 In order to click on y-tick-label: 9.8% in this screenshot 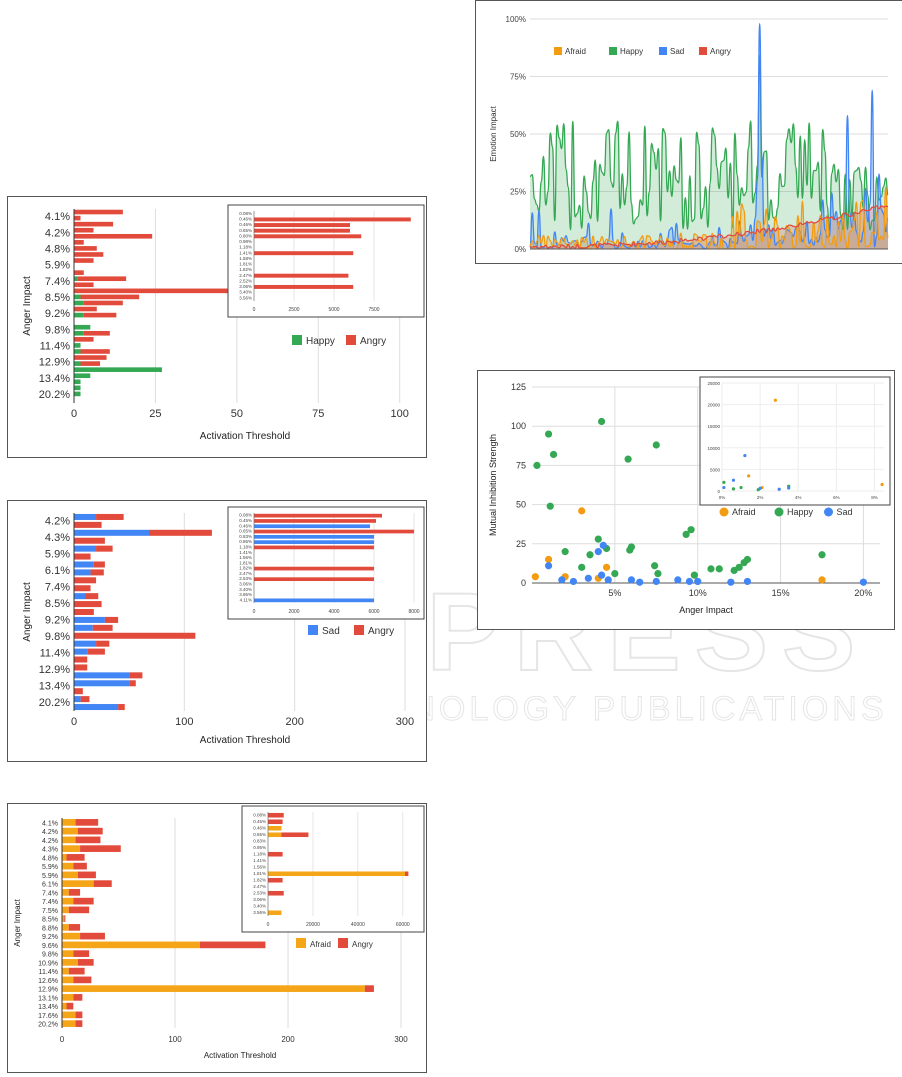, I will do `click(57, 637)`.